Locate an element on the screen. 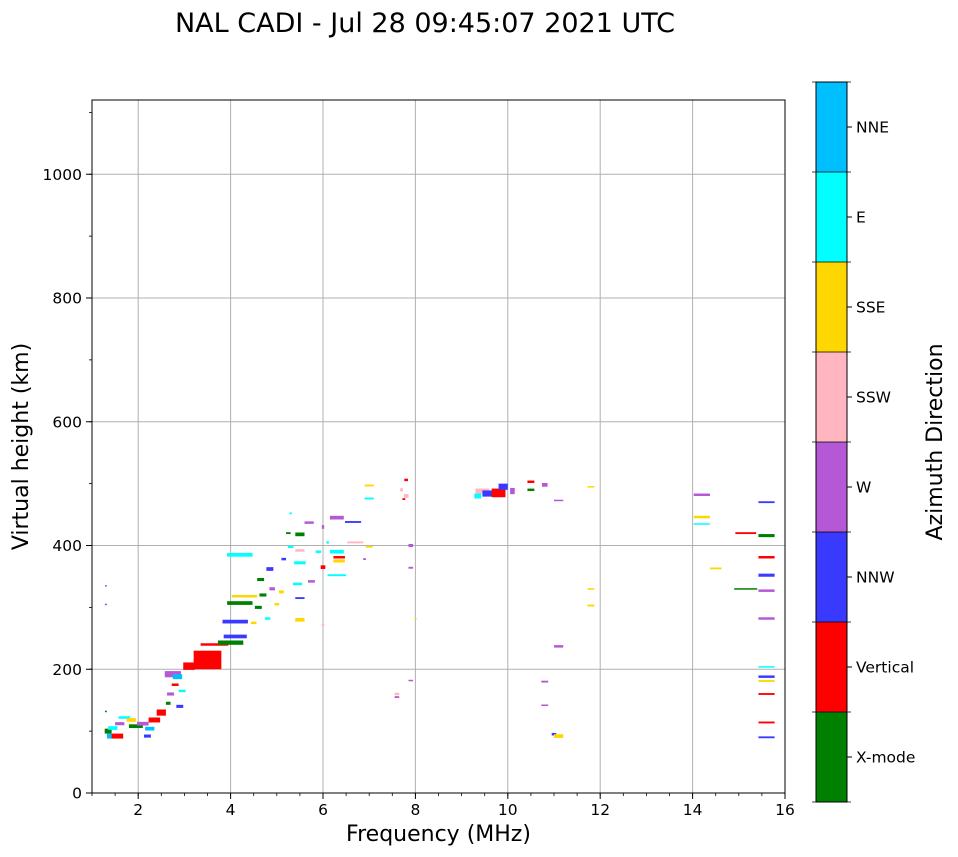 The width and height of the screenshot is (958, 857). x-axis-ticks: 2 4 6 8 10 12 14 16 is located at coordinates (443, 806).